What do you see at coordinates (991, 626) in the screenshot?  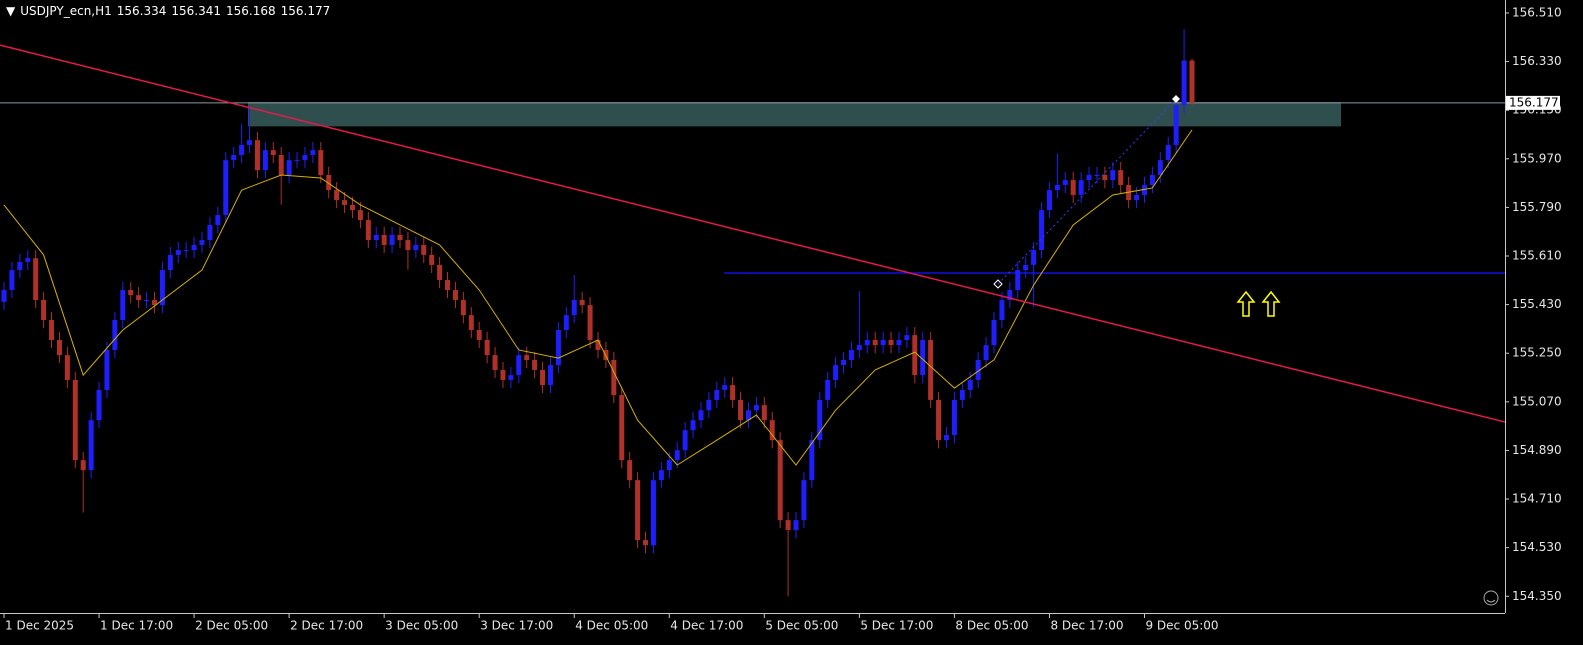 I see `x-tick-label: 8 Dec 05:00` at bounding box center [991, 626].